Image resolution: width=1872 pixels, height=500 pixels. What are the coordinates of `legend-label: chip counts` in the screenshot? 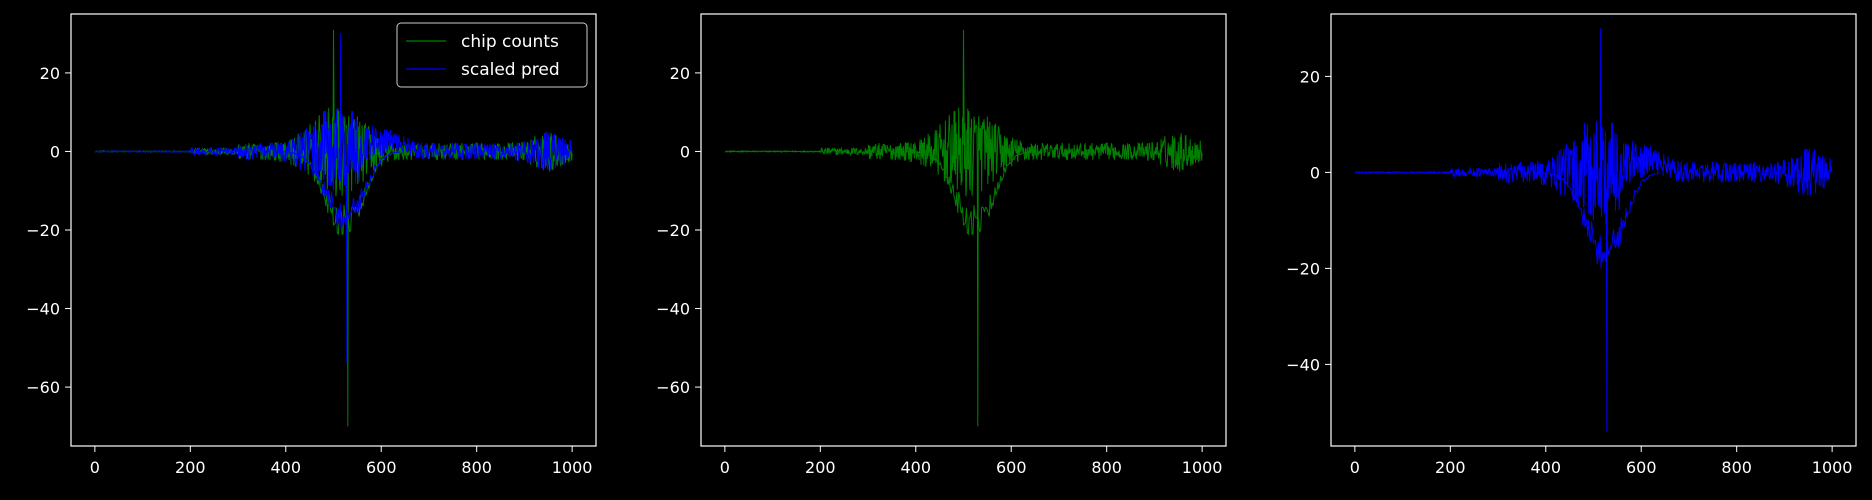 It's located at (510, 42).